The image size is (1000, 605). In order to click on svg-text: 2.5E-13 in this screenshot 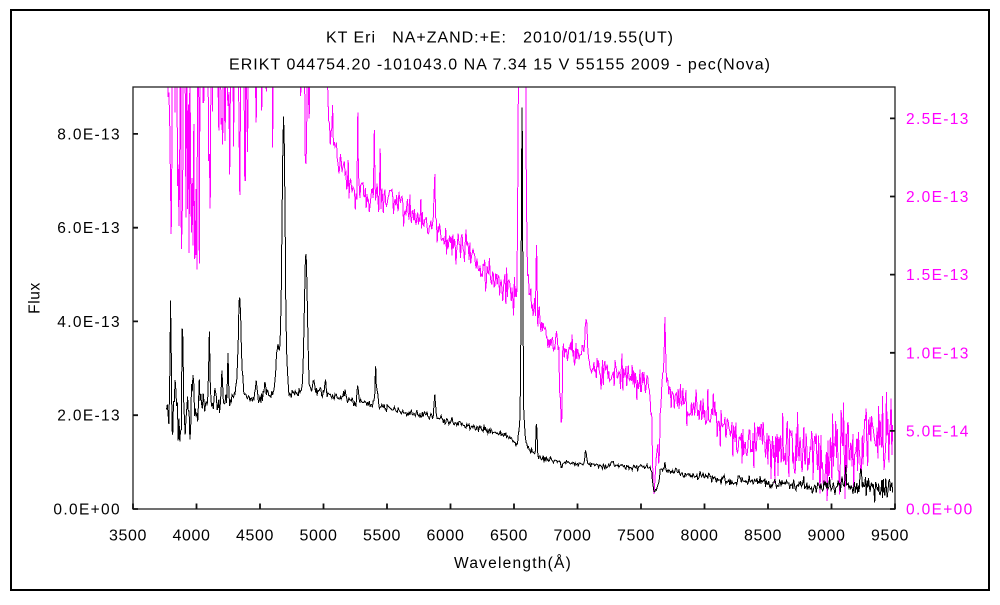, I will do `click(938, 119)`.